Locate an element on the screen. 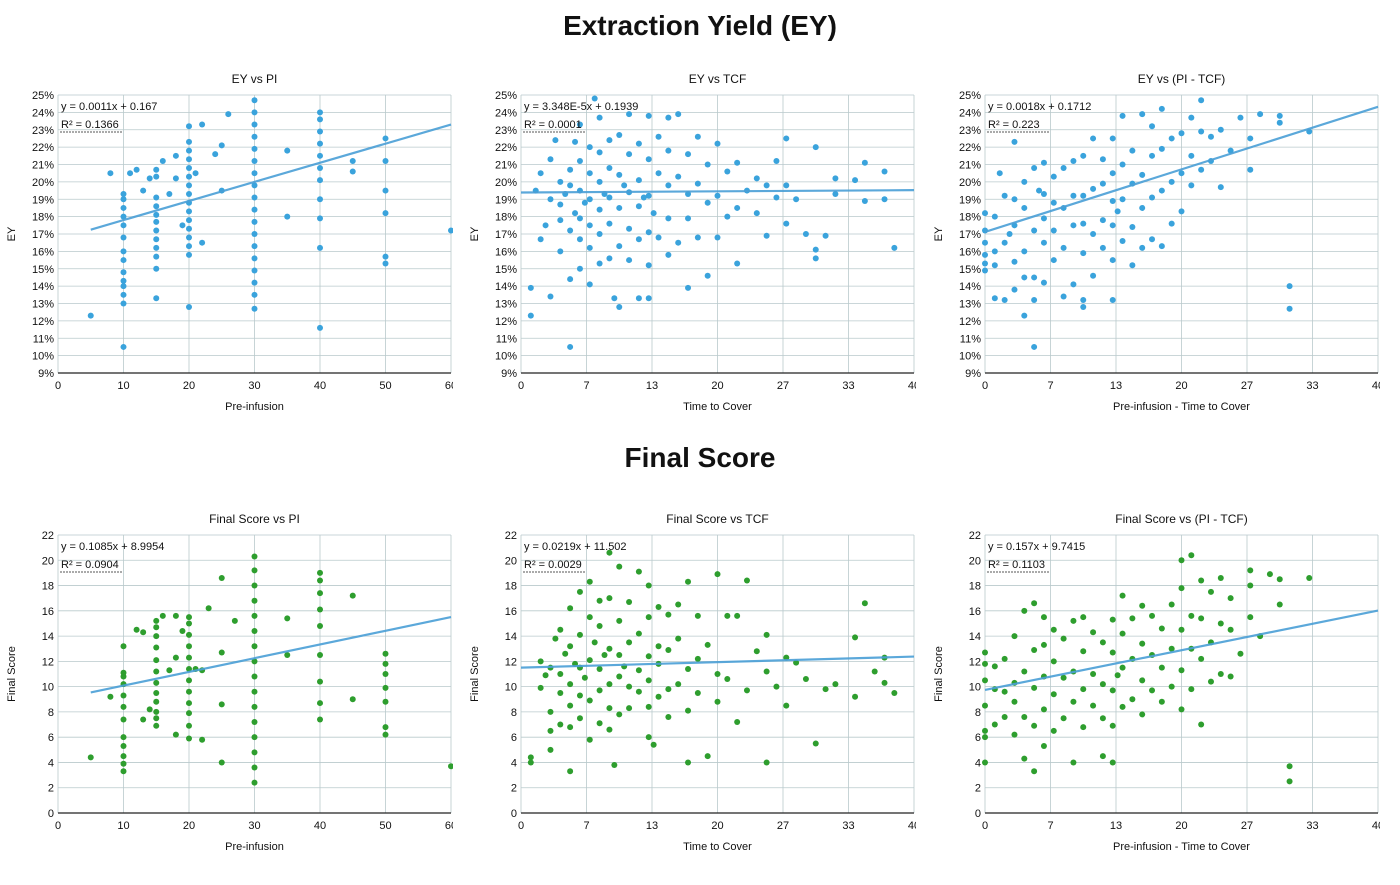  y-tick-label: 21% is located at coordinates (506, 166).